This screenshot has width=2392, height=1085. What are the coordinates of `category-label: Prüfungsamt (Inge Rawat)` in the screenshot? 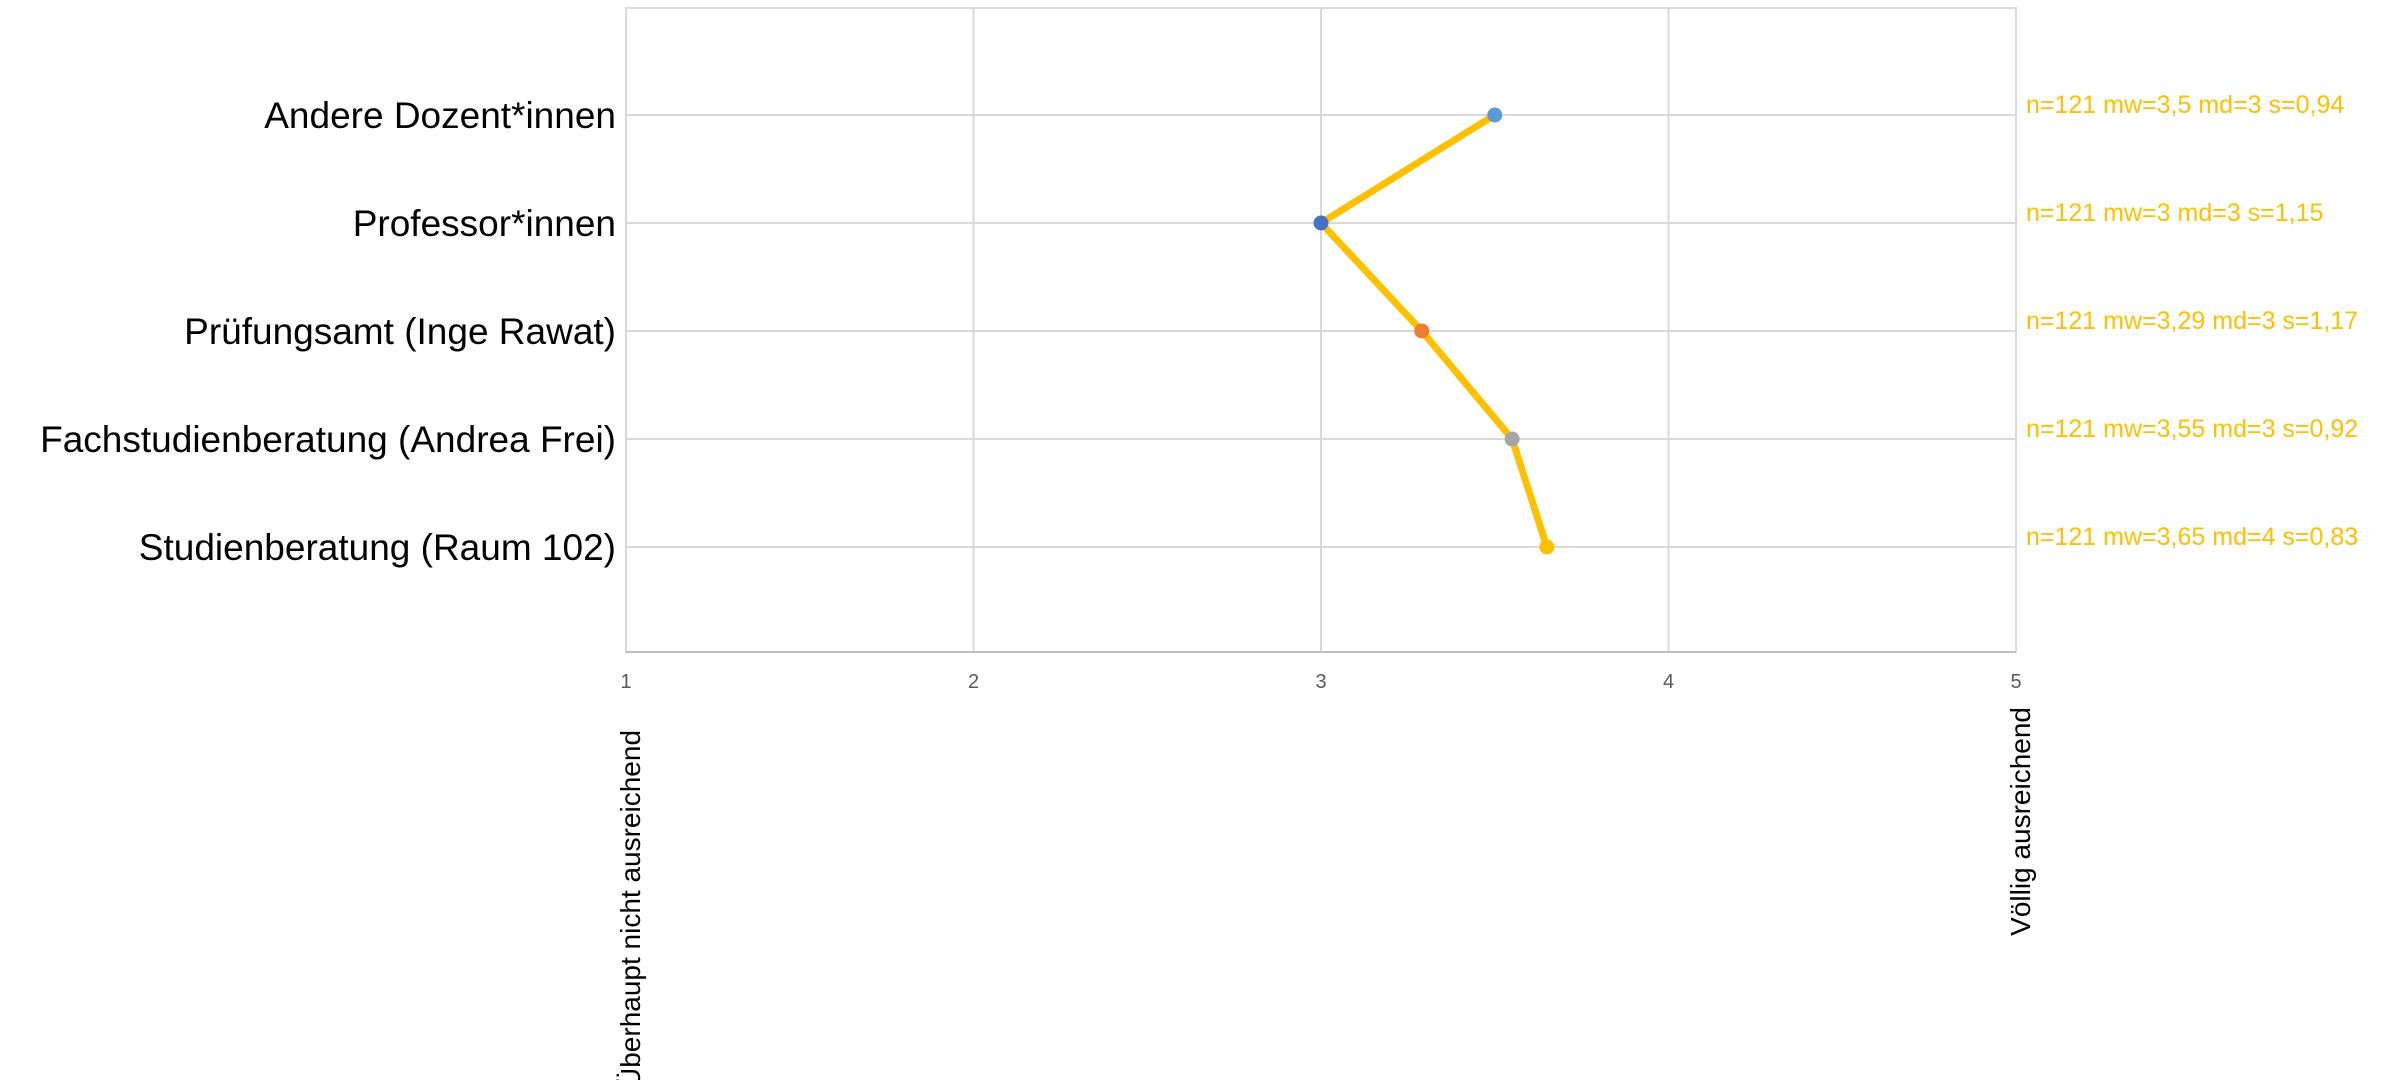 It's located at (400, 331).